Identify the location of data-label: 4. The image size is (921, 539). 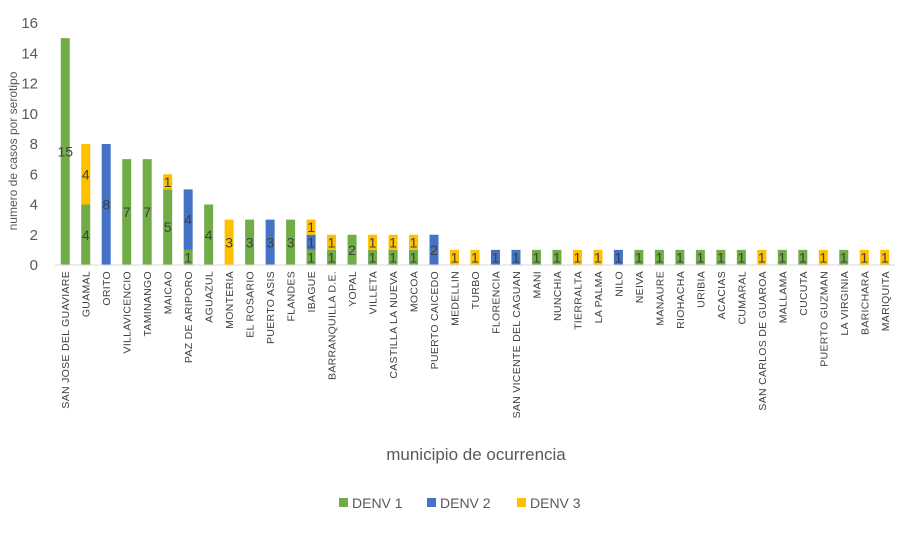
(86, 235).